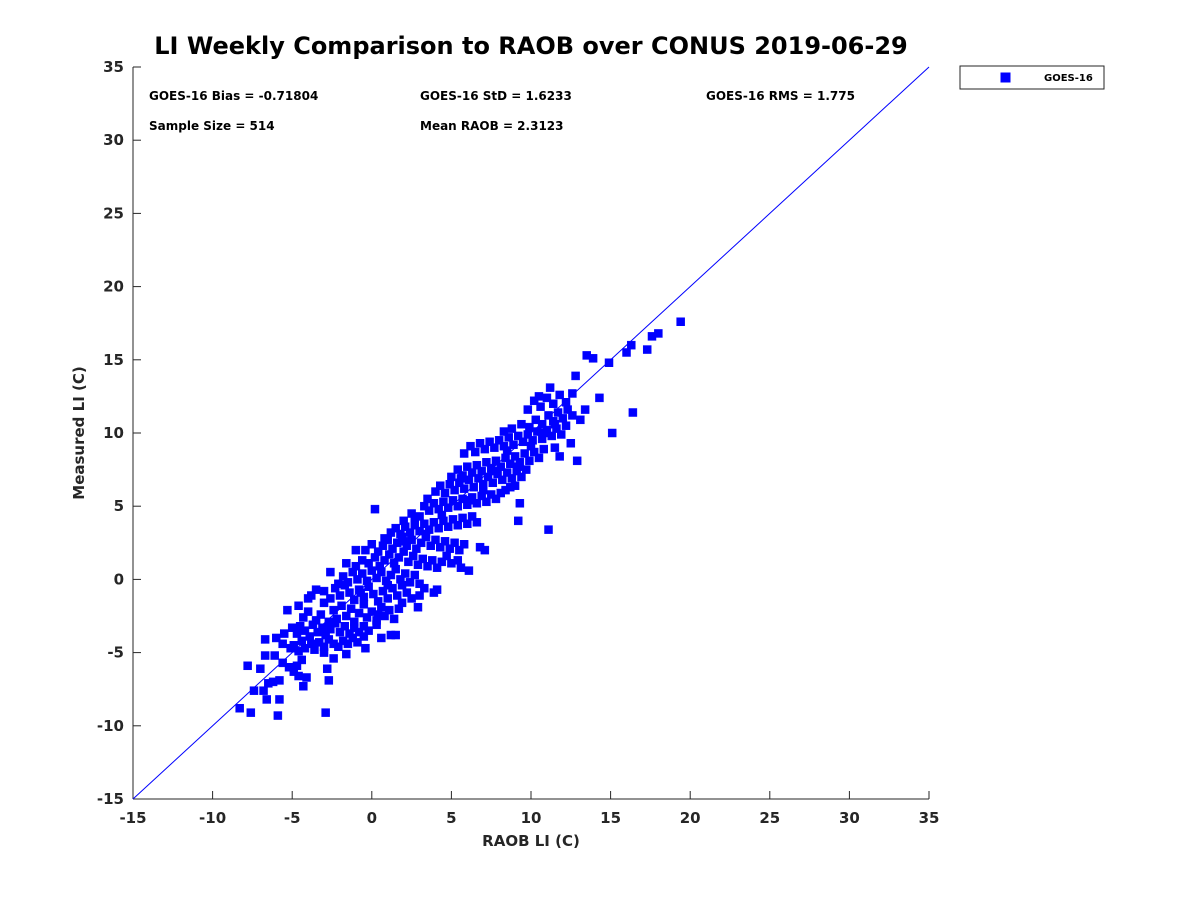  I want to click on std-annotation: GOES-16 StD = 1.6233, so click(496, 96).